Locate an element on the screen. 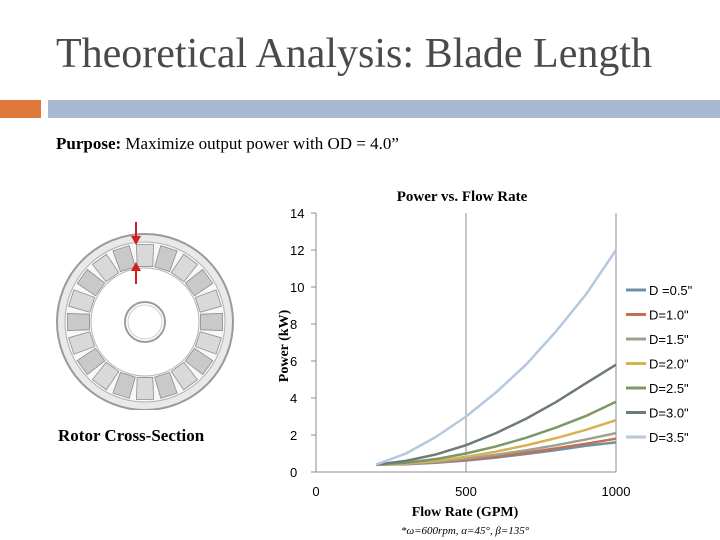 This screenshot has height=540, width=720. purpose-text: Maximize output power with OD = 4.0” is located at coordinates (260, 143).